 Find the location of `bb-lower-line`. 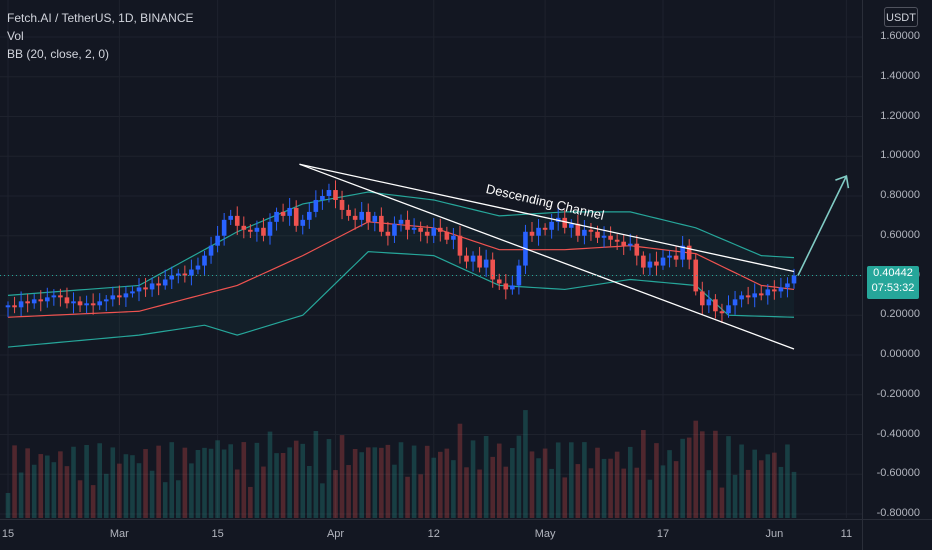

bb-lower-line is located at coordinates (401, 299).